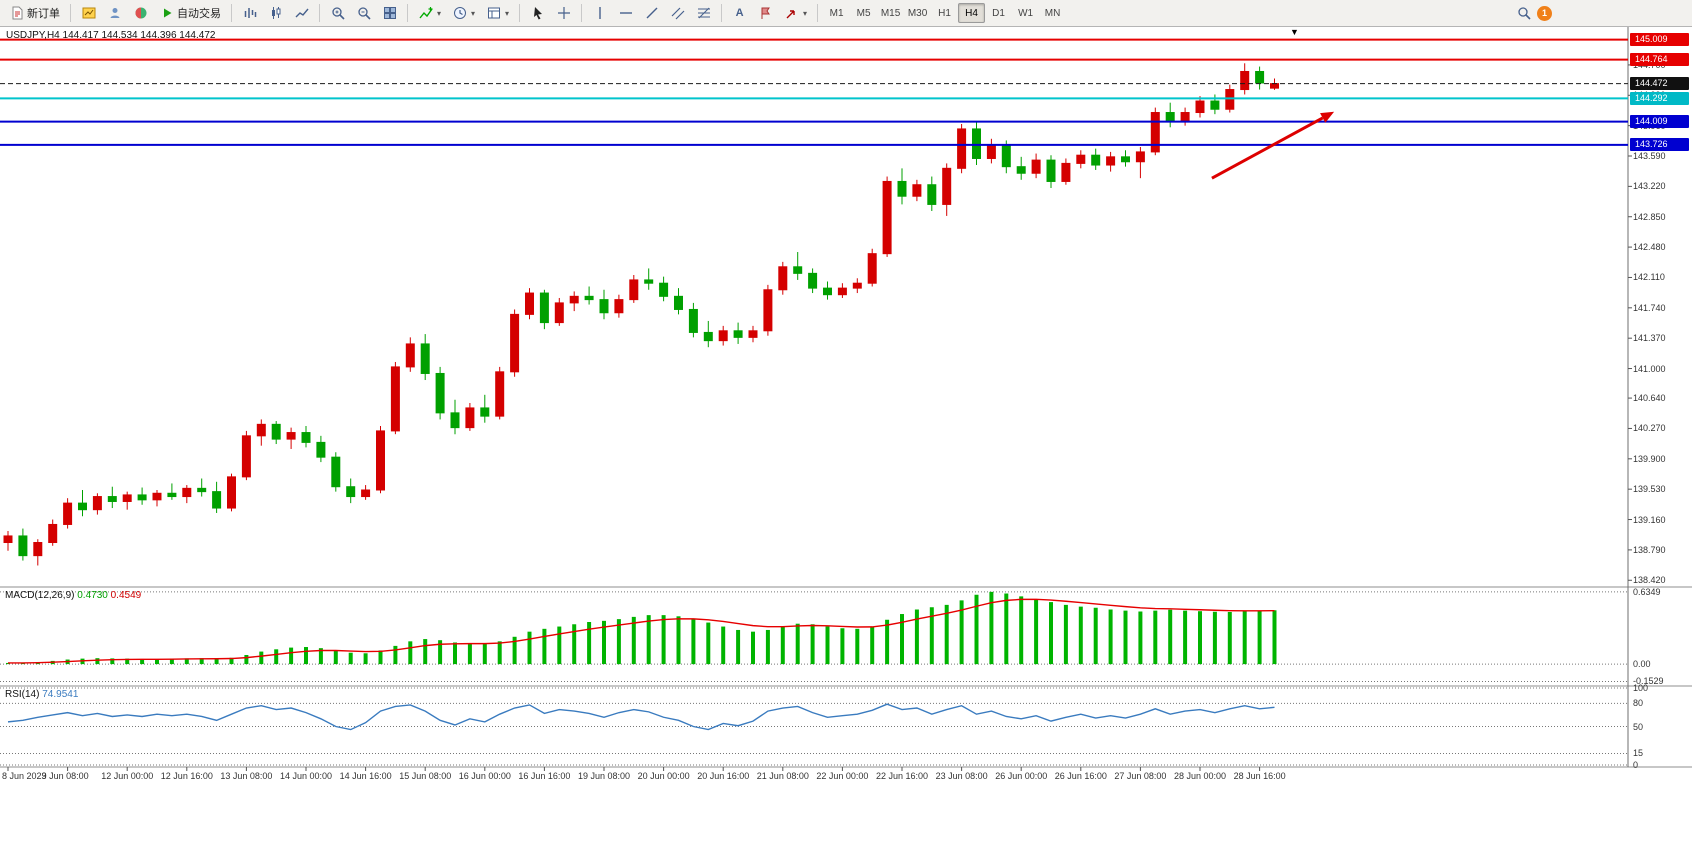 This screenshot has height=849, width=1692. What do you see at coordinates (836, 13) in the screenshot?
I see `timeframe-m1: M1` at bounding box center [836, 13].